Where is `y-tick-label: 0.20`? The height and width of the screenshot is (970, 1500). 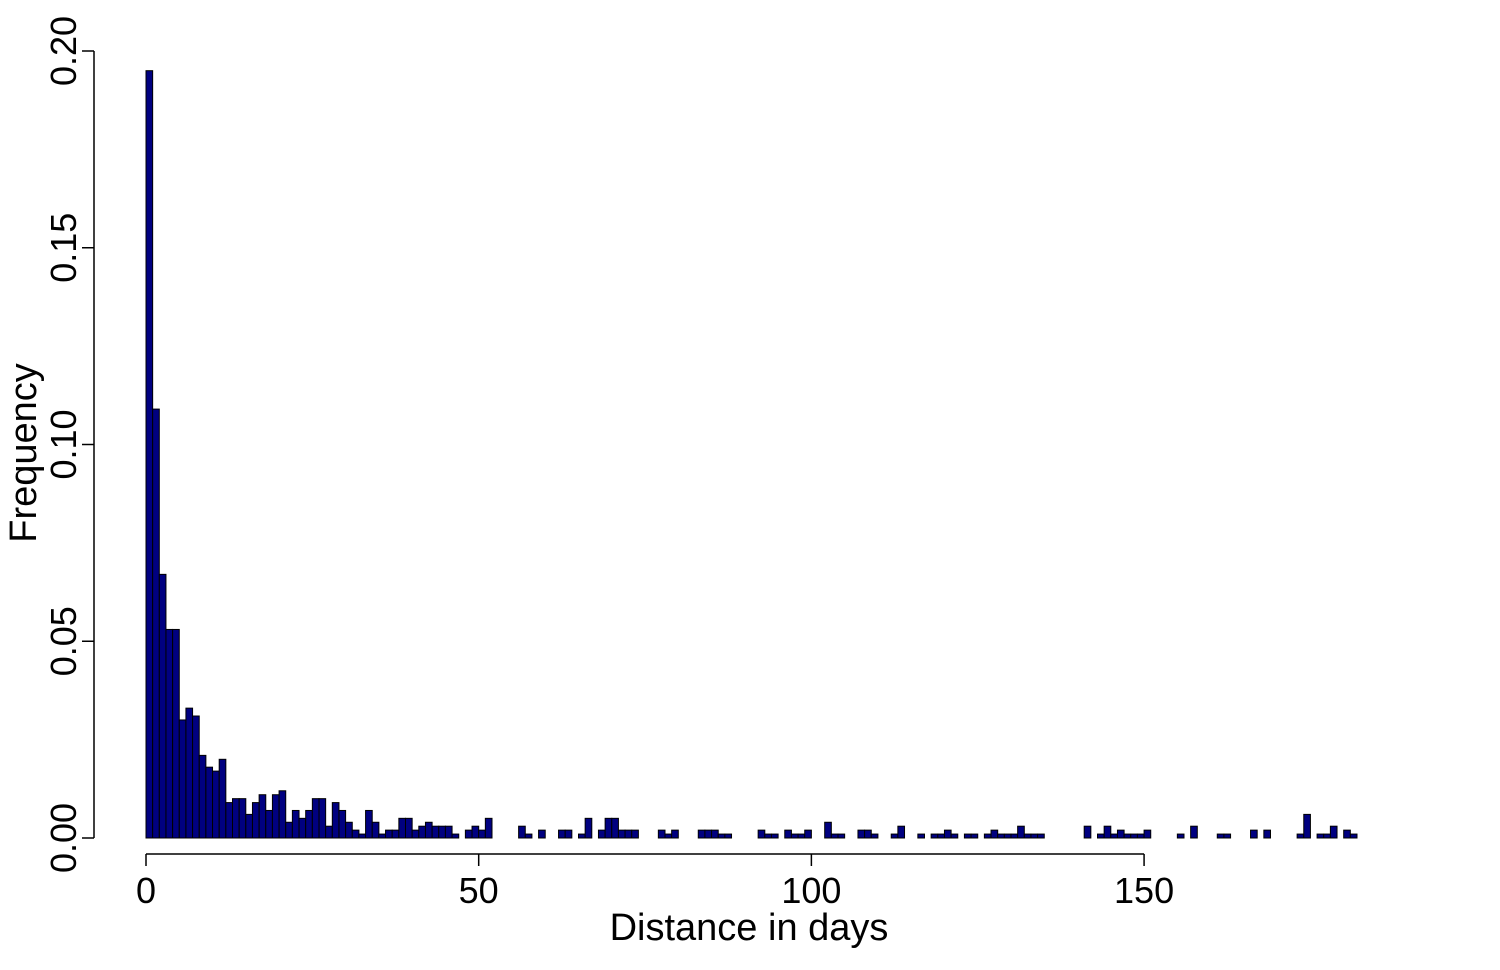 y-tick-label: 0.20 is located at coordinates (63, 51).